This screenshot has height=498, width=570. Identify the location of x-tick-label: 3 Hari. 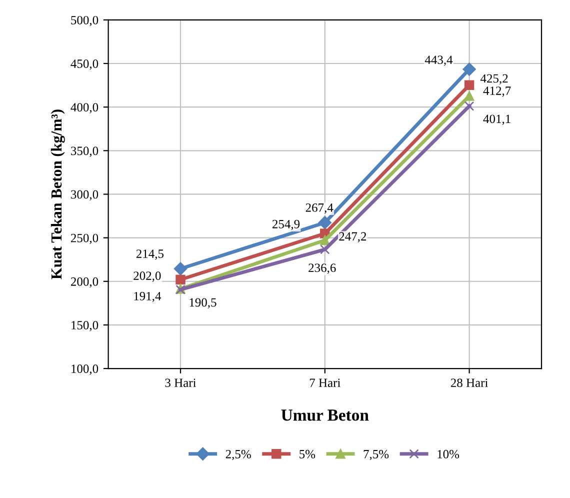
(180, 383).